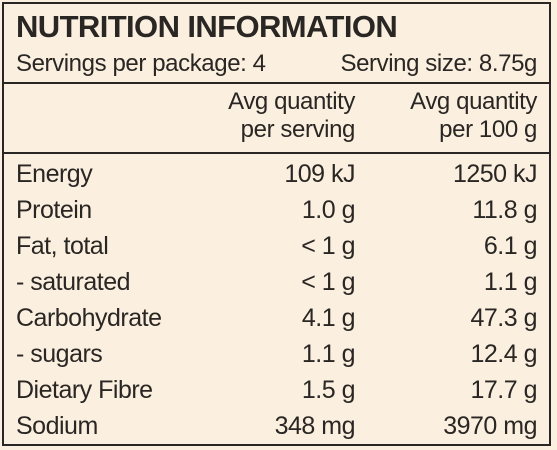  I want to click on table-row-sodium: Sodium 348 mg 3970 mg, so click(276, 426).